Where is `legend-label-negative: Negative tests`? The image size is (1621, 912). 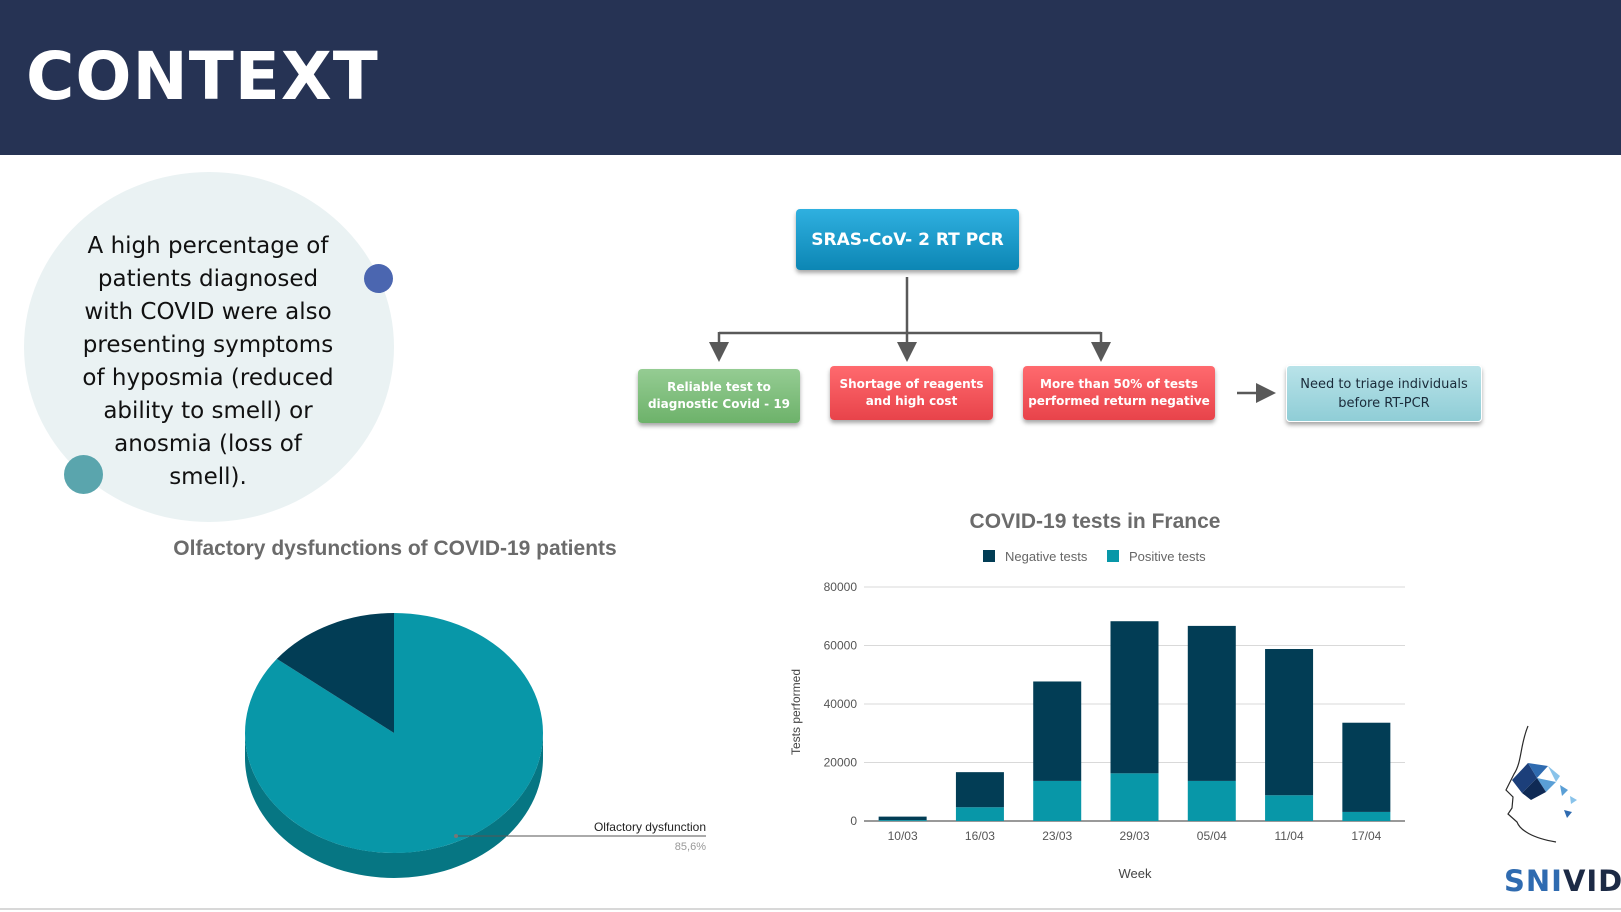
legend-label-negative: Negative tests is located at coordinates (1046, 556).